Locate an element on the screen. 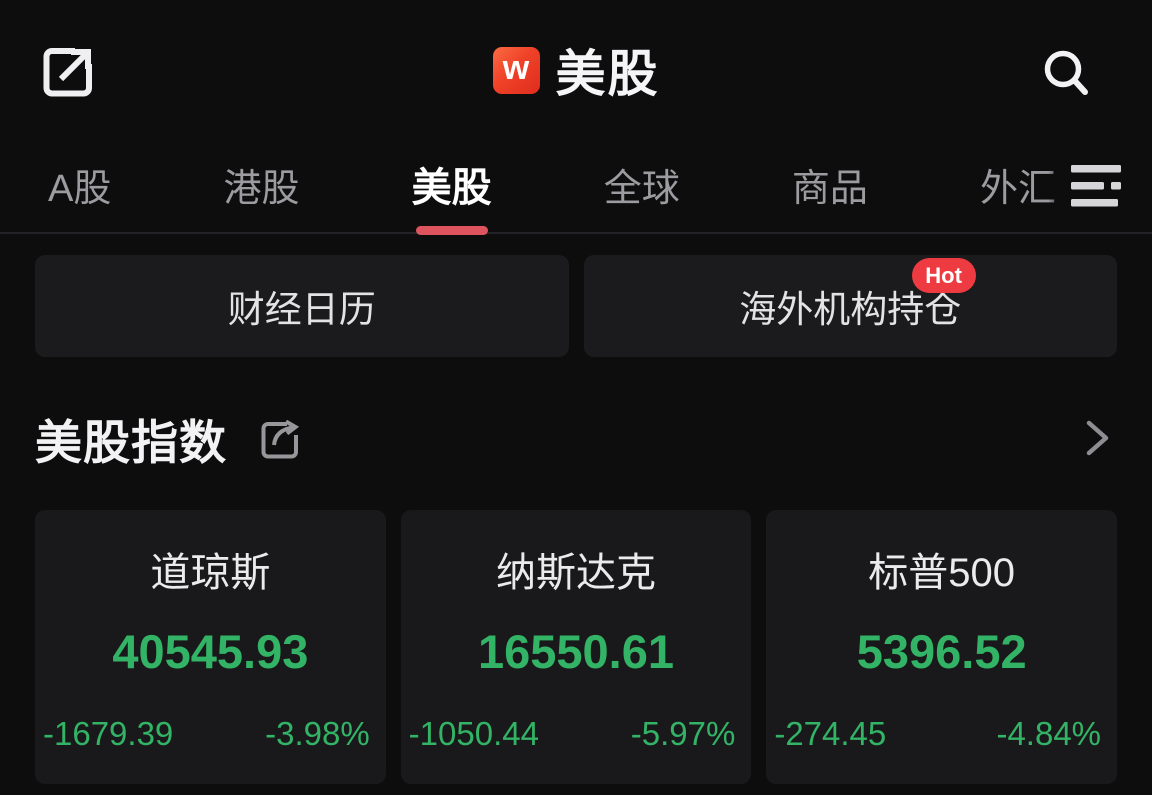  quick-links-row: 财经日历 海外机构持仓 Hot is located at coordinates (576, 306).